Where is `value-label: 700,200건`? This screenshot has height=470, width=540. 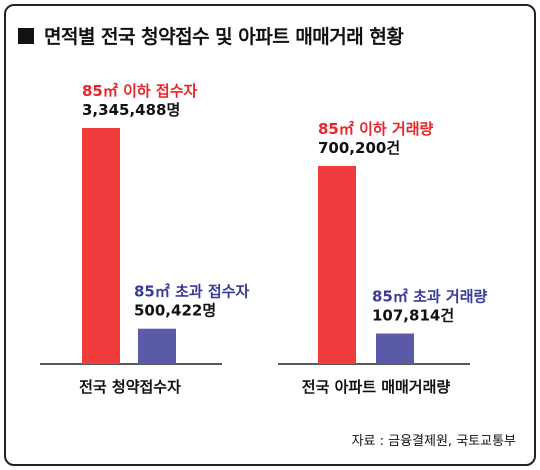 value-label: 700,200건 is located at coordinates (359, 148).